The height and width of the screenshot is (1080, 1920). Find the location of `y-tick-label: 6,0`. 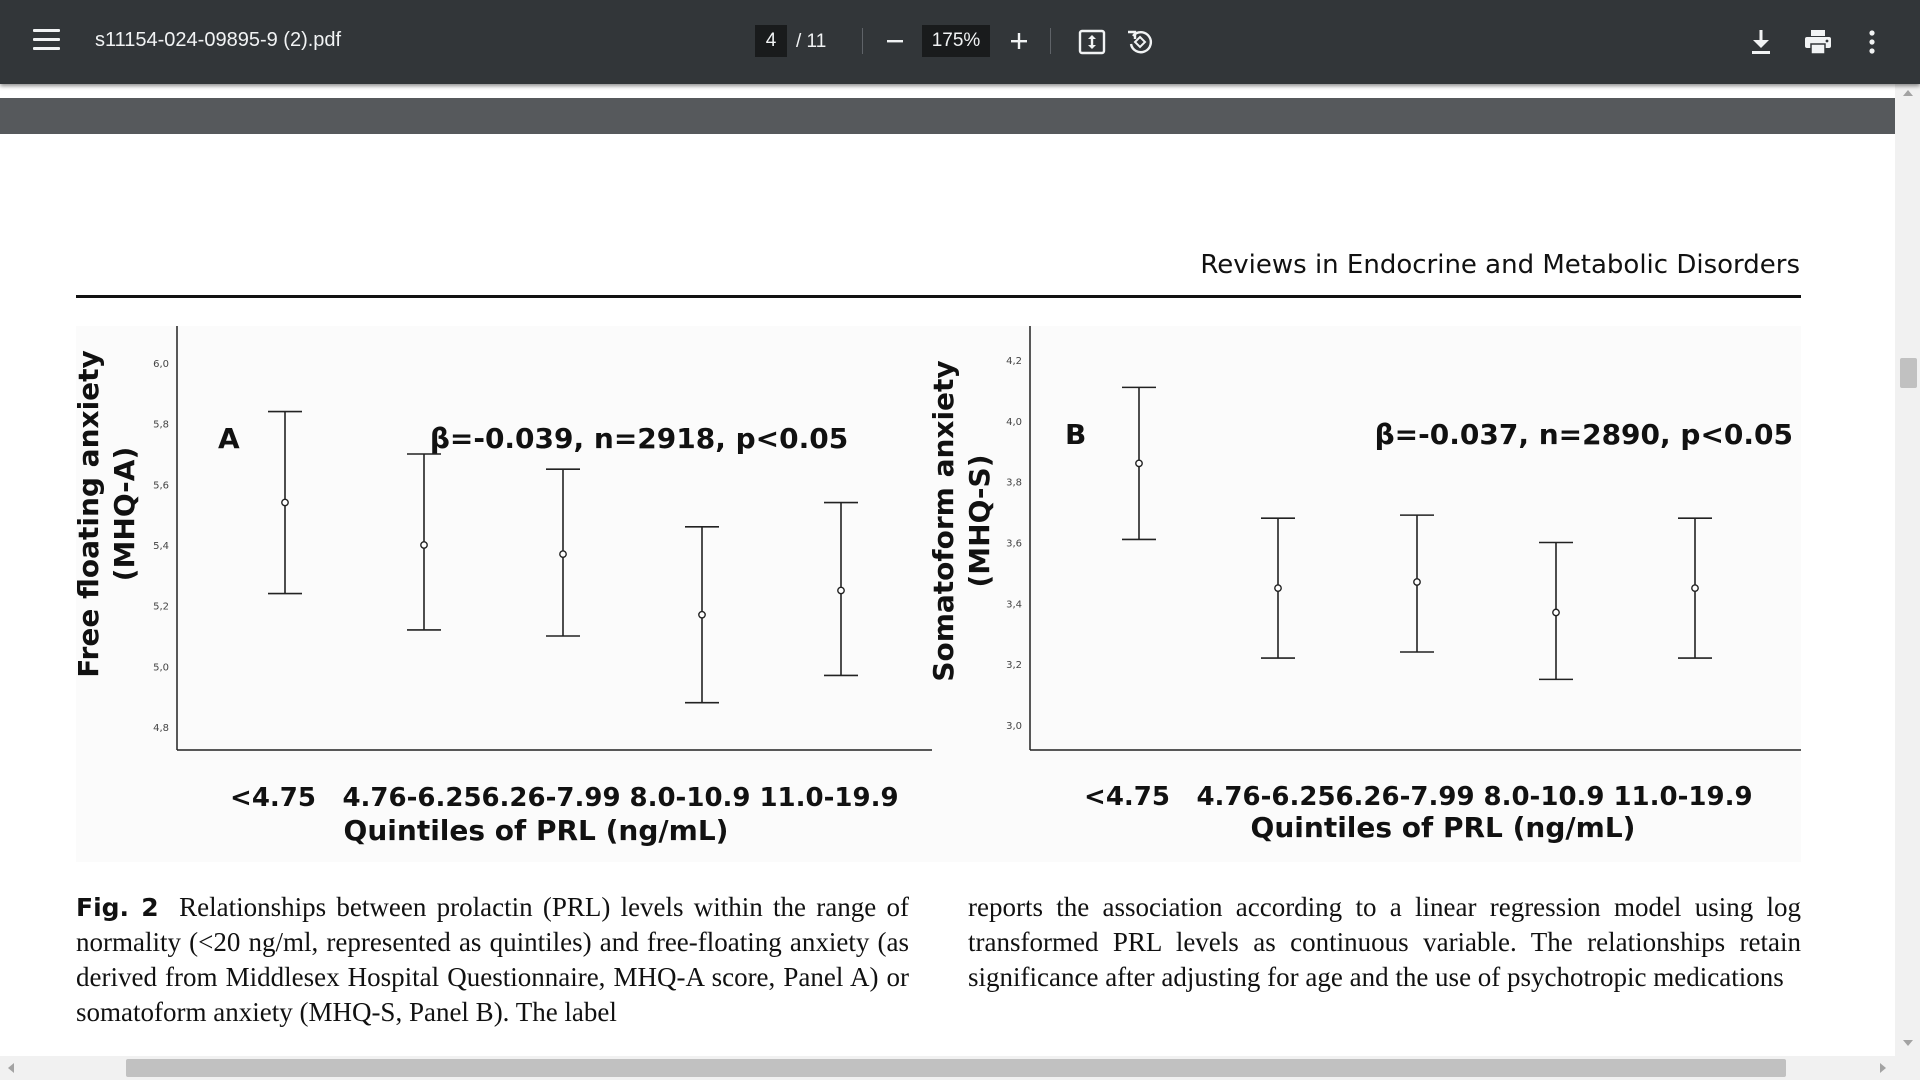

y-tick-label: 6,0 is located at coordinates (161, 364).